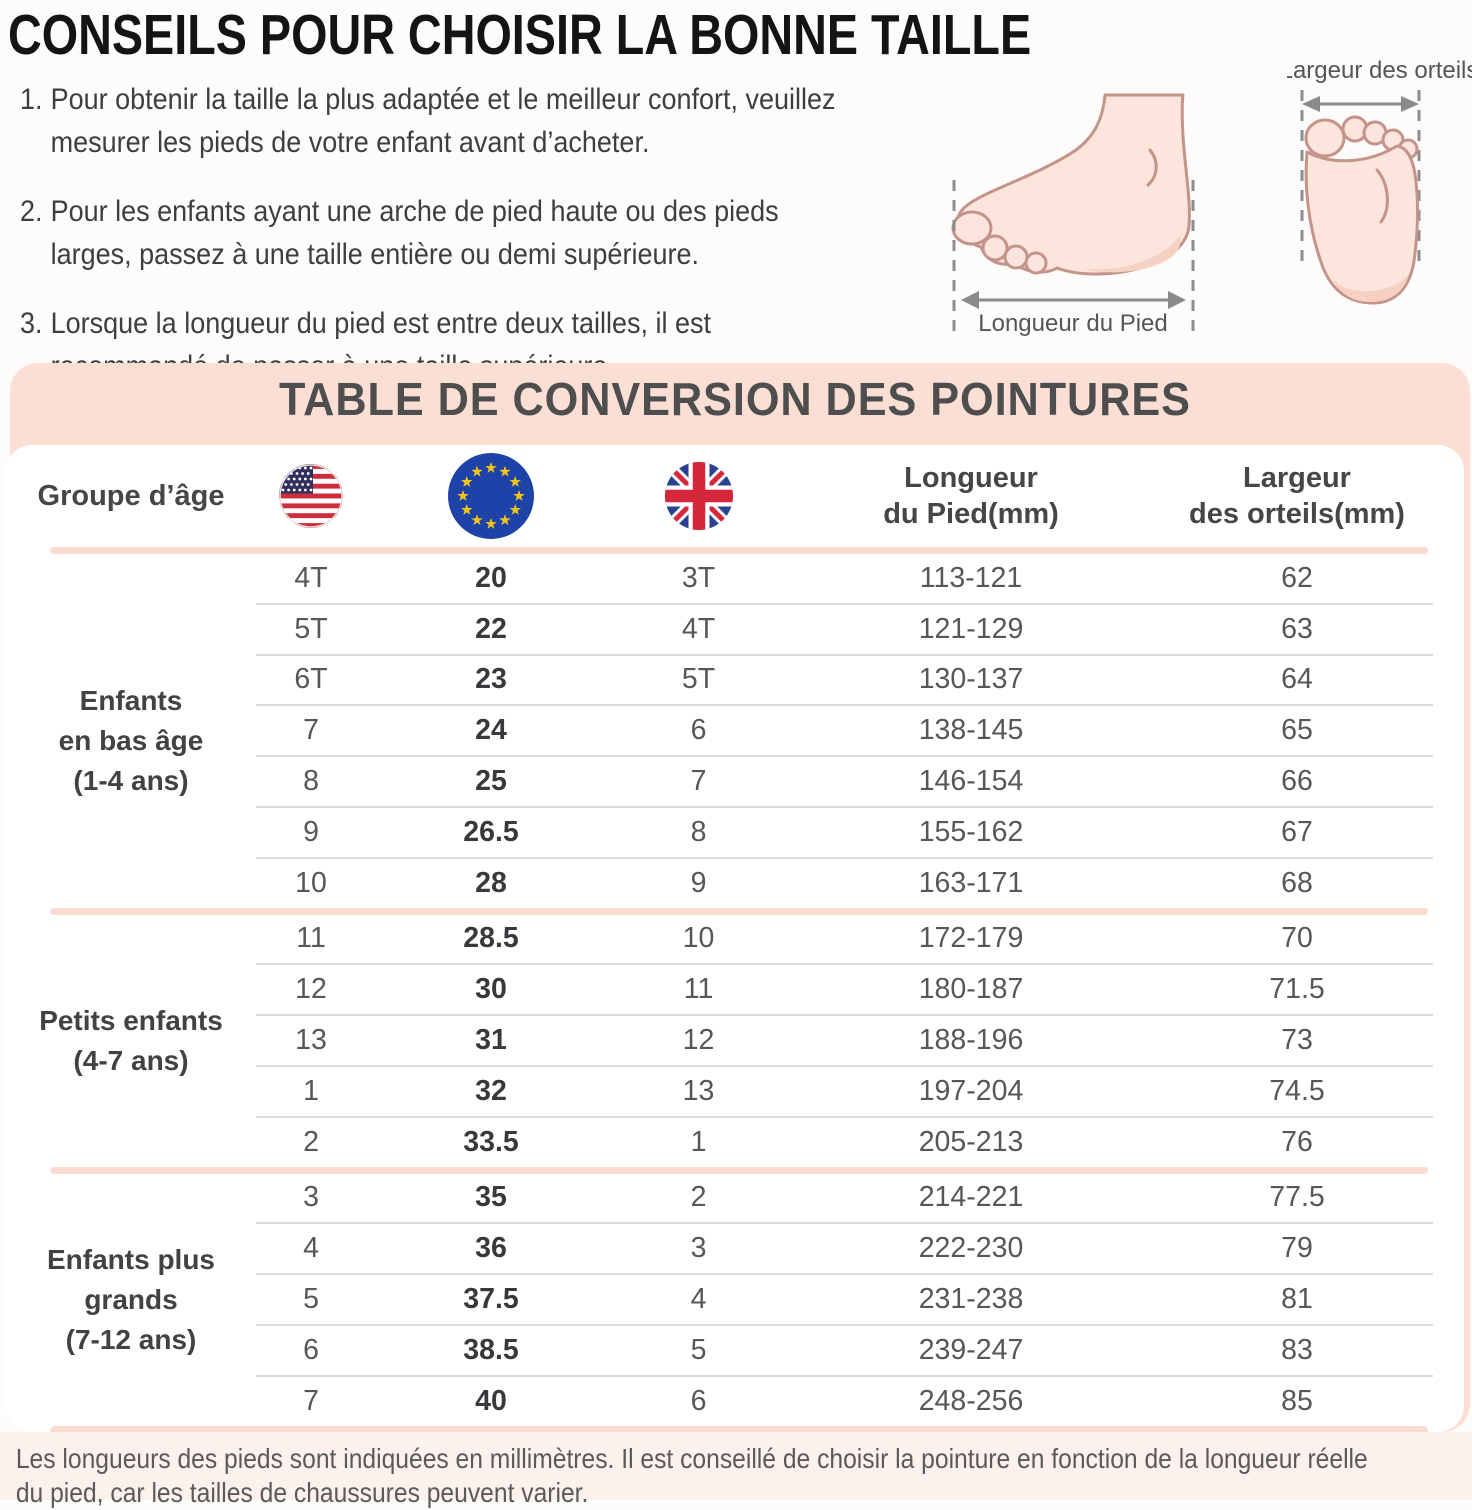 This screenshot has height=1510, width=1472. Describe the element at coordinates (491, 1197) in the screenshot. I see `table-cell: 35` at that location.